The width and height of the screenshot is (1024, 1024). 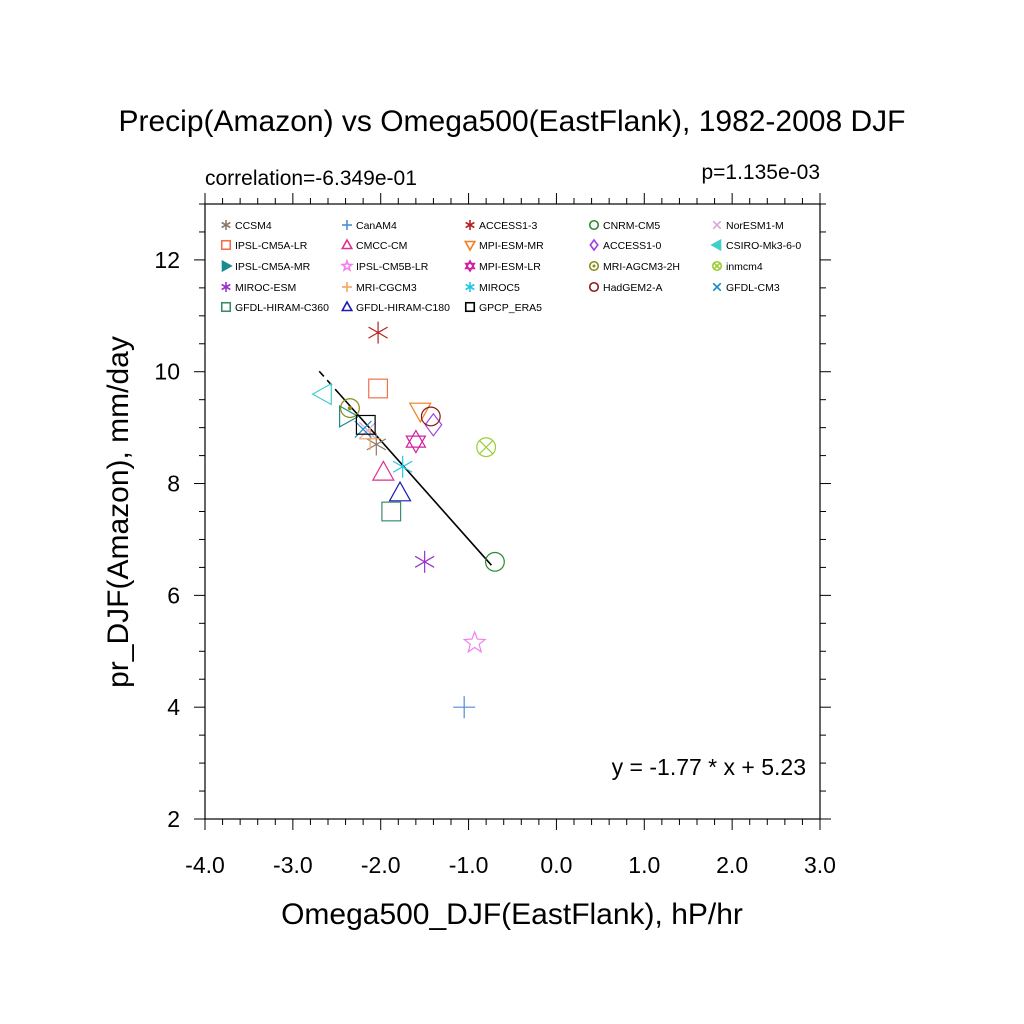 What do you see at coordinates (167, 260) in the screenshot?
I see `y-tick-label: 12` at bounding box center [167, 260].